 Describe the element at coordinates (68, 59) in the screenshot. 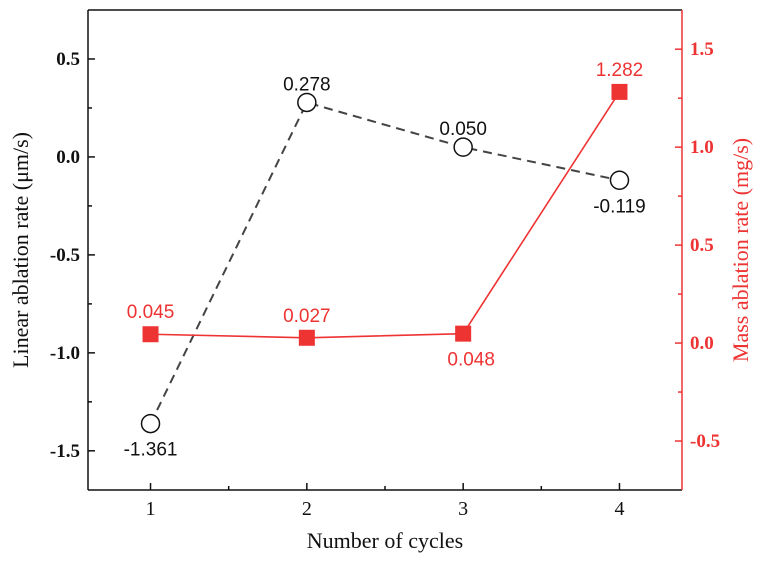

I see `y-tick-label: 0.5` at that location.